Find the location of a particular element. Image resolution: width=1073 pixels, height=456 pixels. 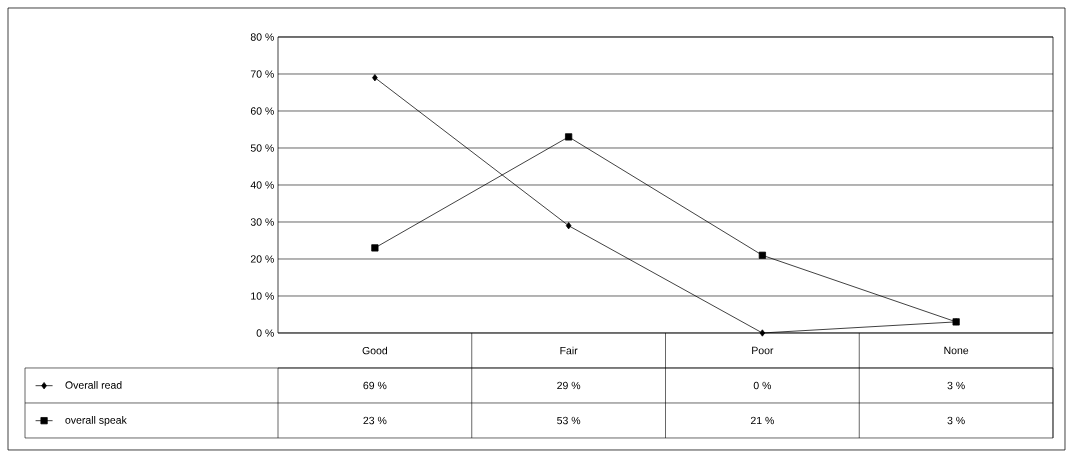

y-tick-label: 70 % is located at coordinates (262, 74).